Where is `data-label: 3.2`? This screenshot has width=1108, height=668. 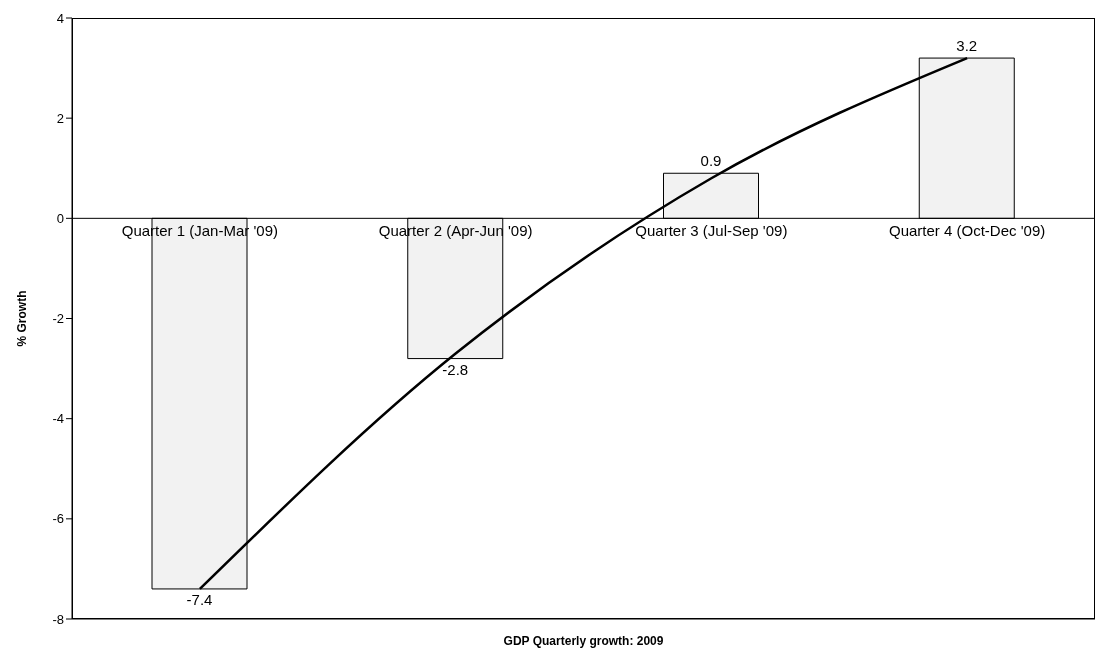 data-label: 3.2 is located at coordinates (967, 46).